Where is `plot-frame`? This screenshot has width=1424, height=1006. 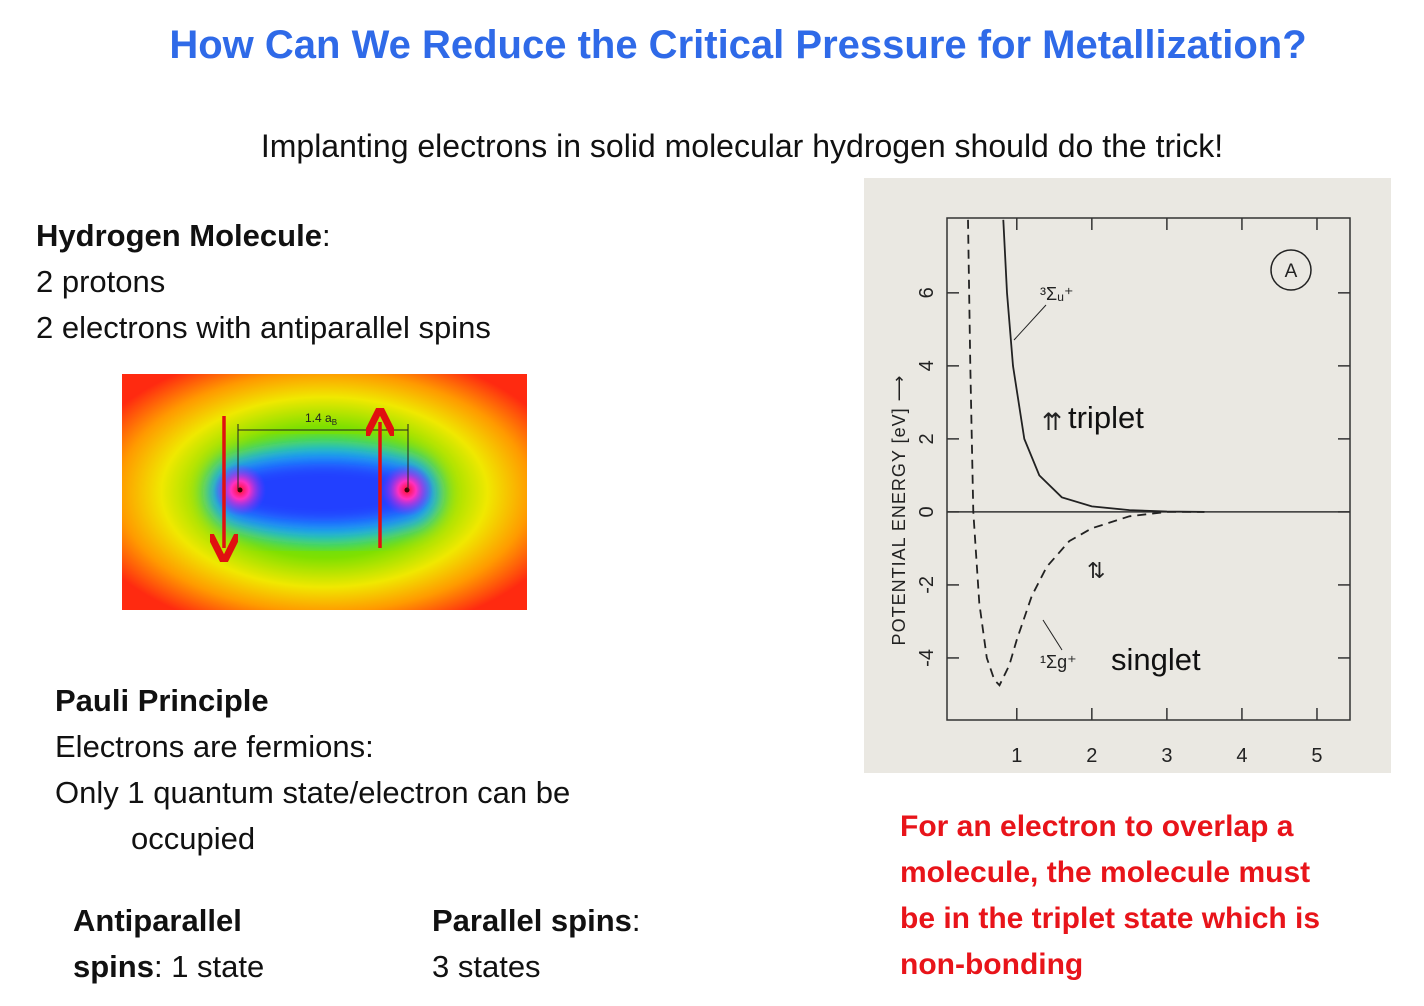 plot-frame is located at coordinates (1148, 469).